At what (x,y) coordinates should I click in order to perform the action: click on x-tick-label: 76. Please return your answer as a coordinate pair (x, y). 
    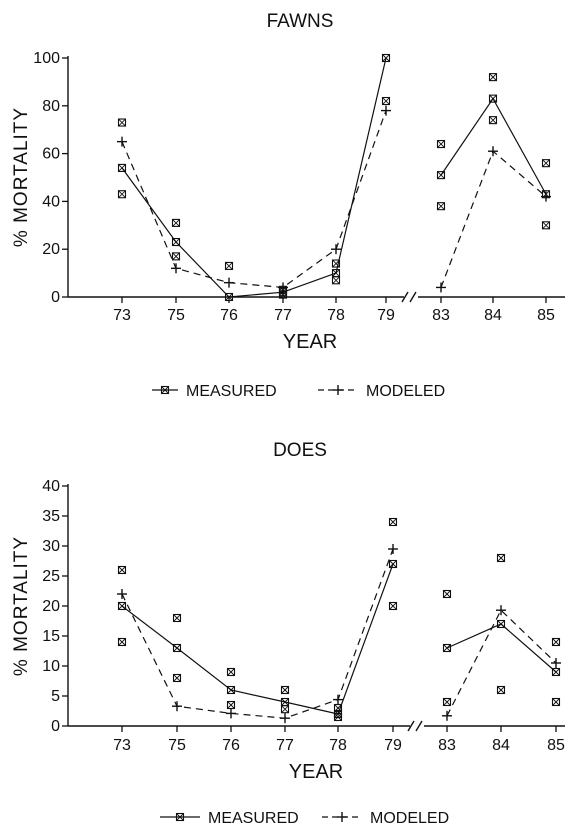
    Looking at the image, I should click on (231, 745).